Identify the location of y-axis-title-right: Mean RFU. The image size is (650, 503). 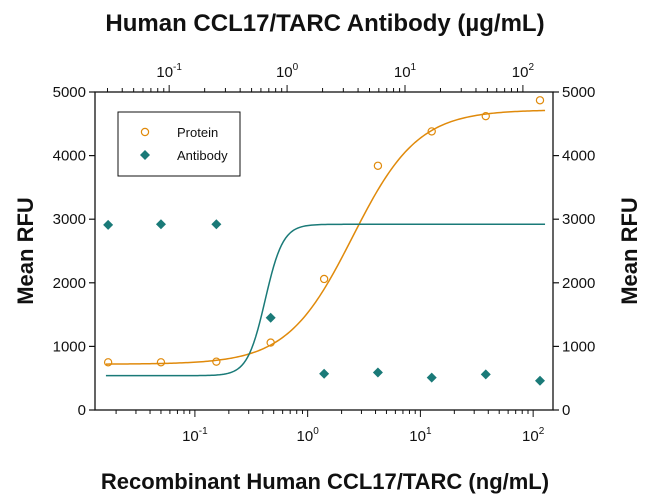
(629, 251).